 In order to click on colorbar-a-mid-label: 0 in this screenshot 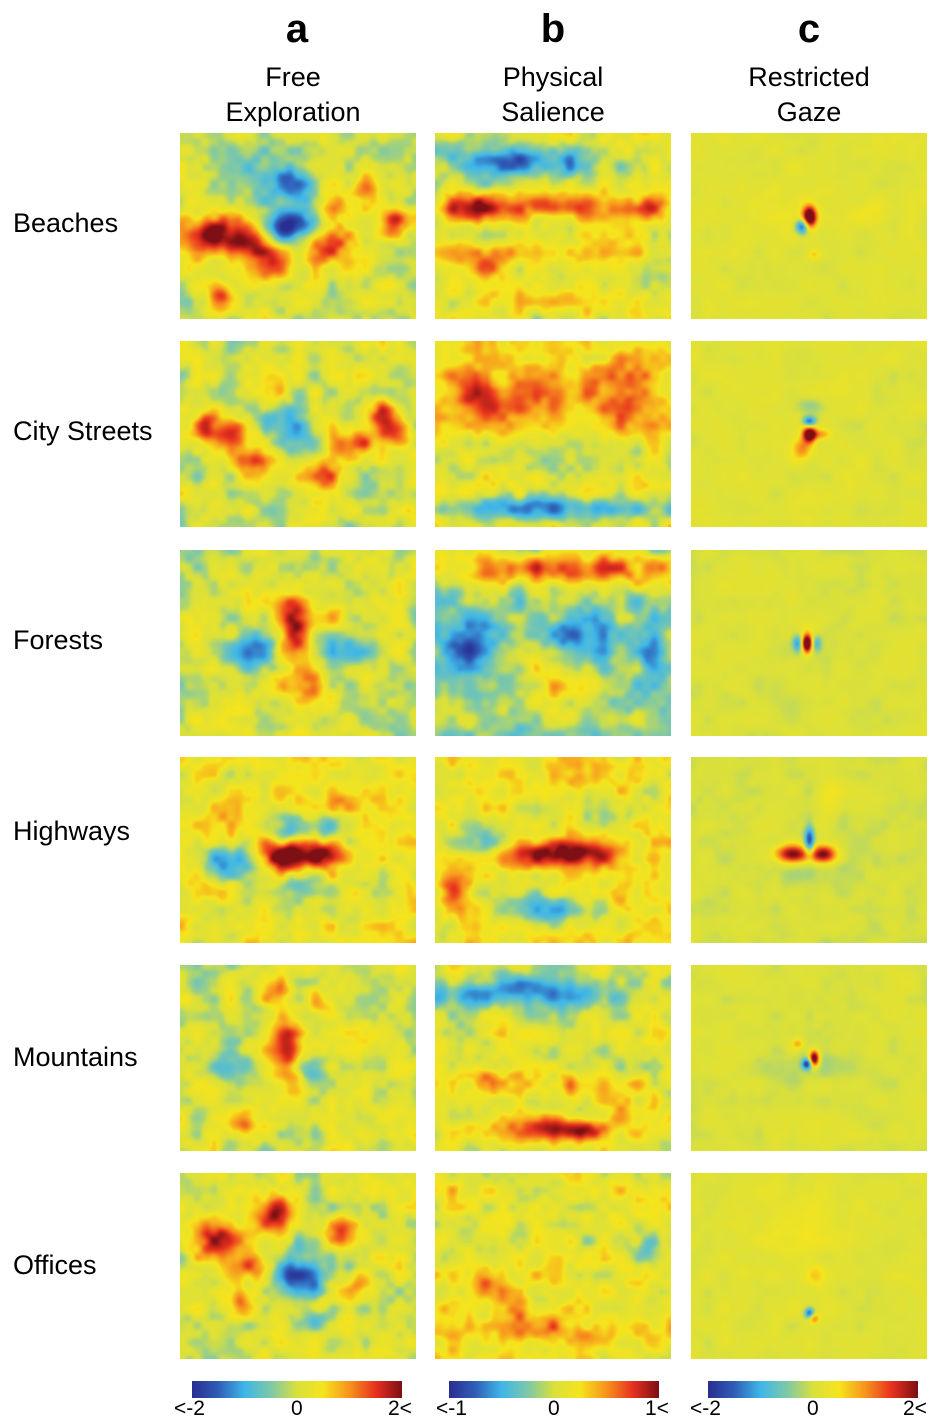, I will do `click(297, 1408)`.